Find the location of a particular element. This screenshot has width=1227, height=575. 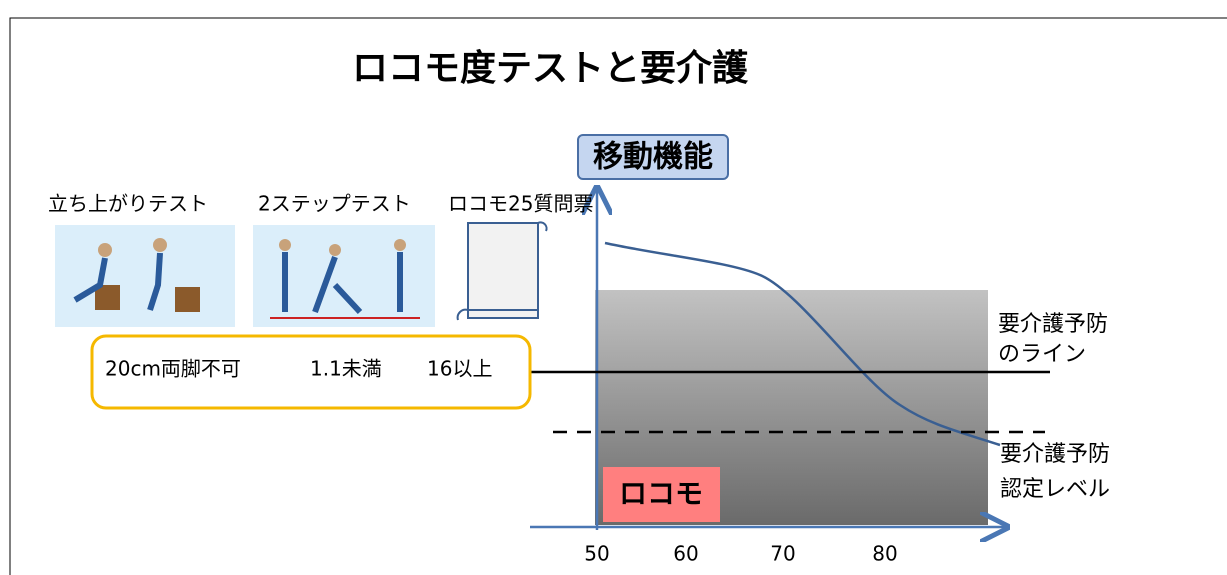

test-criterion: 1.1未満 is located at coordinates (346, 369).